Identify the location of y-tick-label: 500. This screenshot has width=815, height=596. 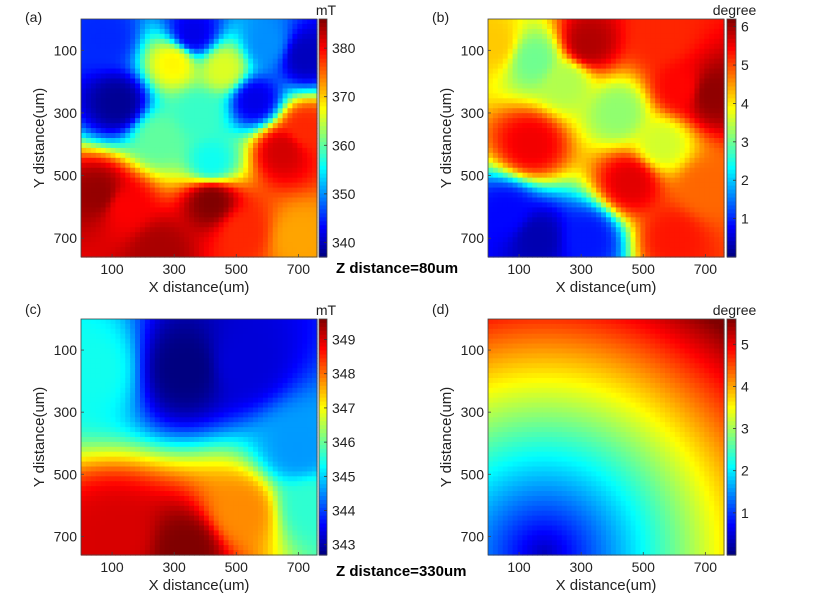
(66, 176).